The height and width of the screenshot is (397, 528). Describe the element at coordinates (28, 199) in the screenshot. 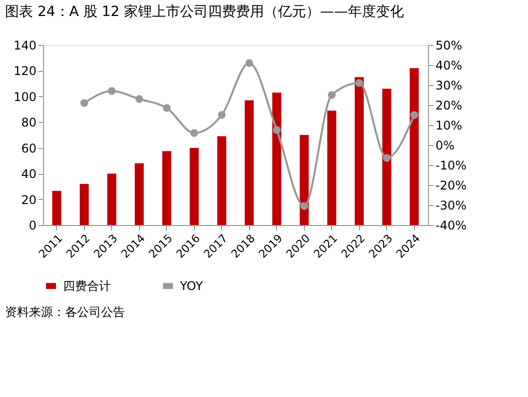

I see `y-tick-label: 20` at that location.